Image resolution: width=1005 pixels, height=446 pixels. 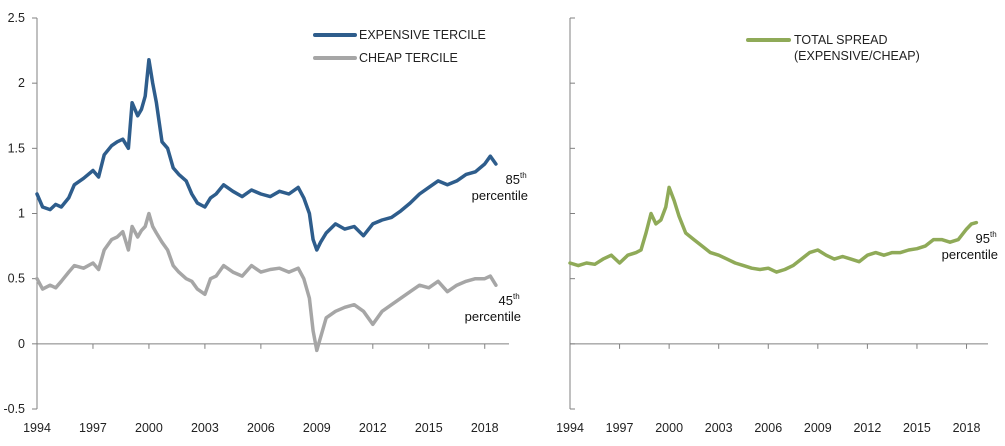 What do you see at coordinates (422, 35) in the screenshot?
I see `legend-label: EXPENSIVE TERCILE` at bounding box center [422, 35].